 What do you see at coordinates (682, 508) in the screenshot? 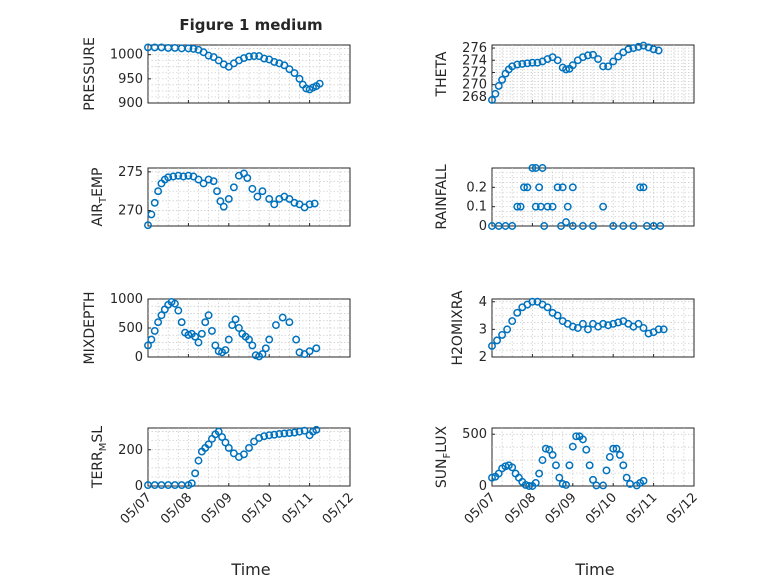
I see `x-tick-label: 05/12` at bounding box center [682, 508].